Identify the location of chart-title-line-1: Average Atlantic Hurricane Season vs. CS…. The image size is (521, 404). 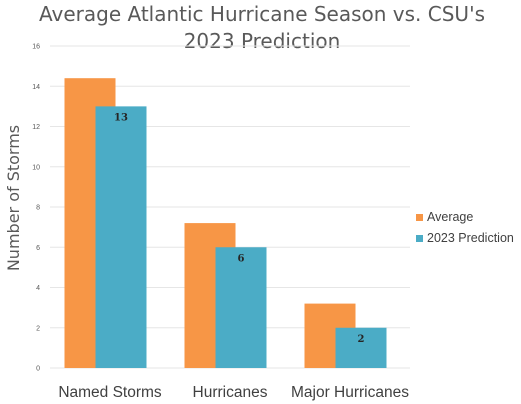
(262, 14).